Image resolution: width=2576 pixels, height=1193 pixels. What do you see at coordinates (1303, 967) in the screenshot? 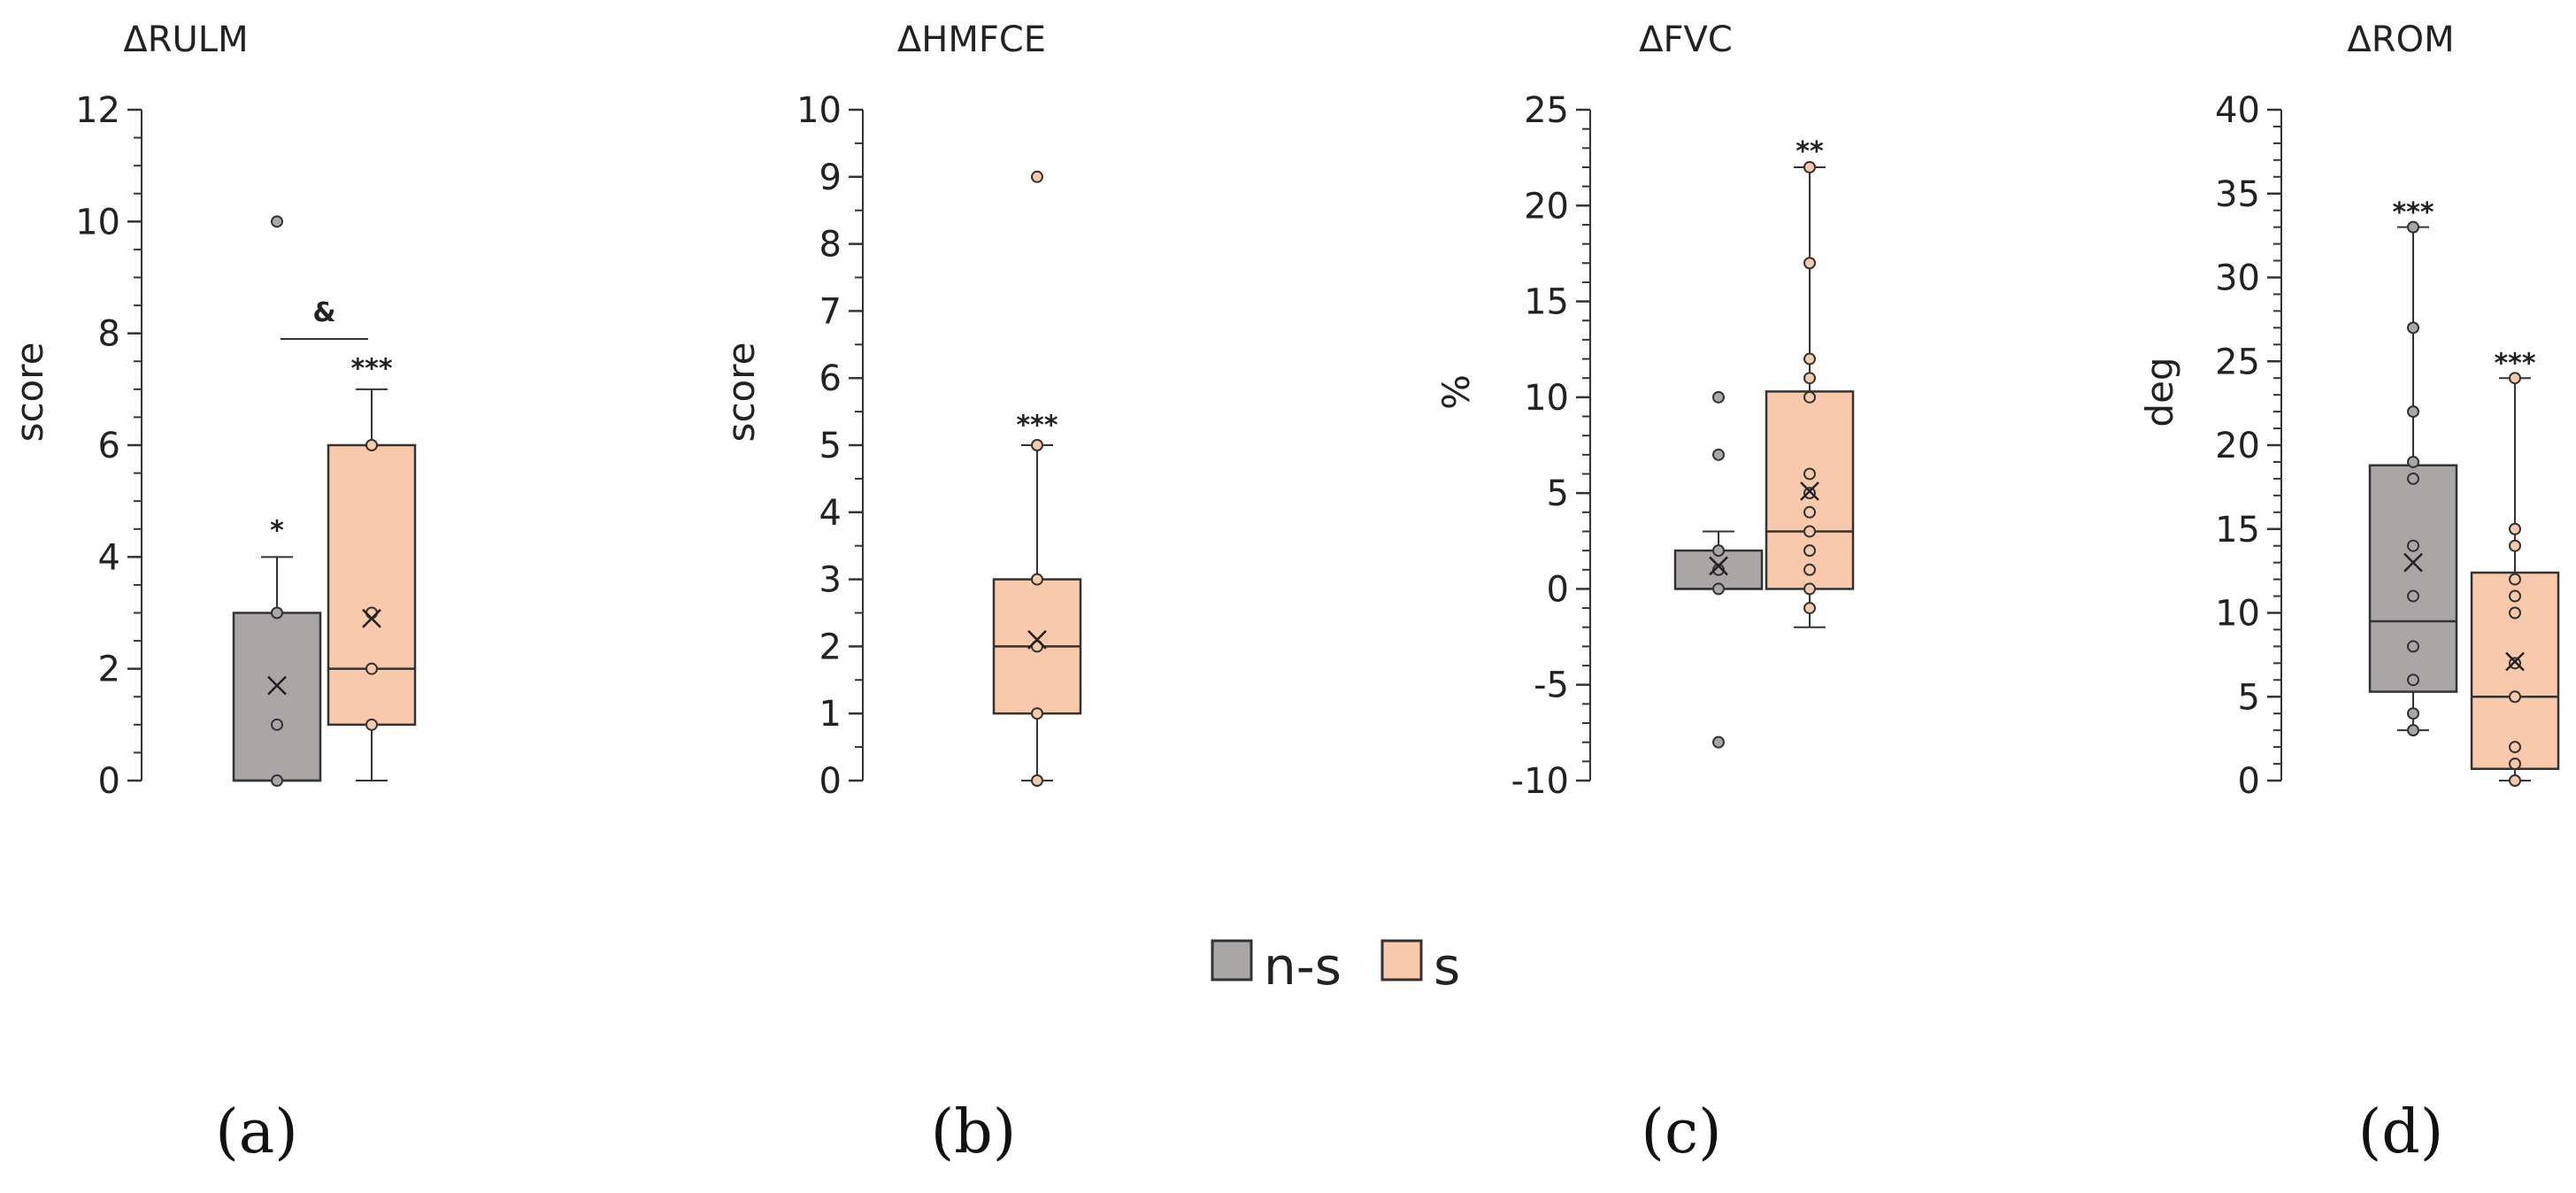
I see `legend-label-n-s: n-s` at bounding box center [1303, 967].